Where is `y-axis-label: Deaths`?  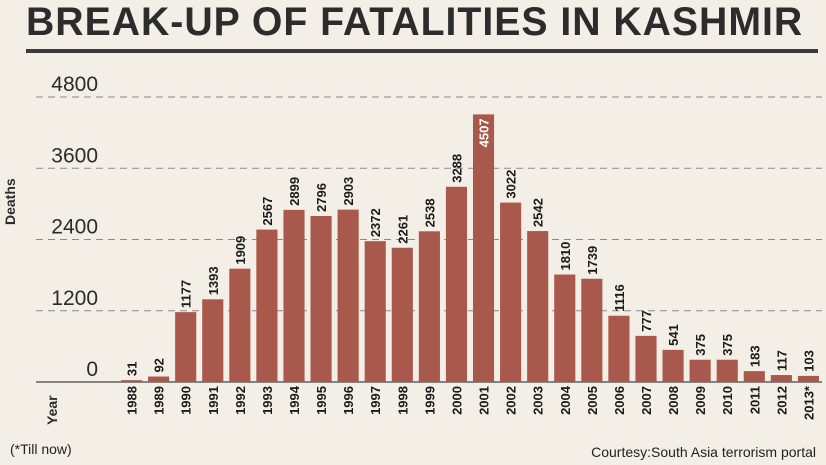
y-axis-label: Deaths is located at coordinates (10, 201).